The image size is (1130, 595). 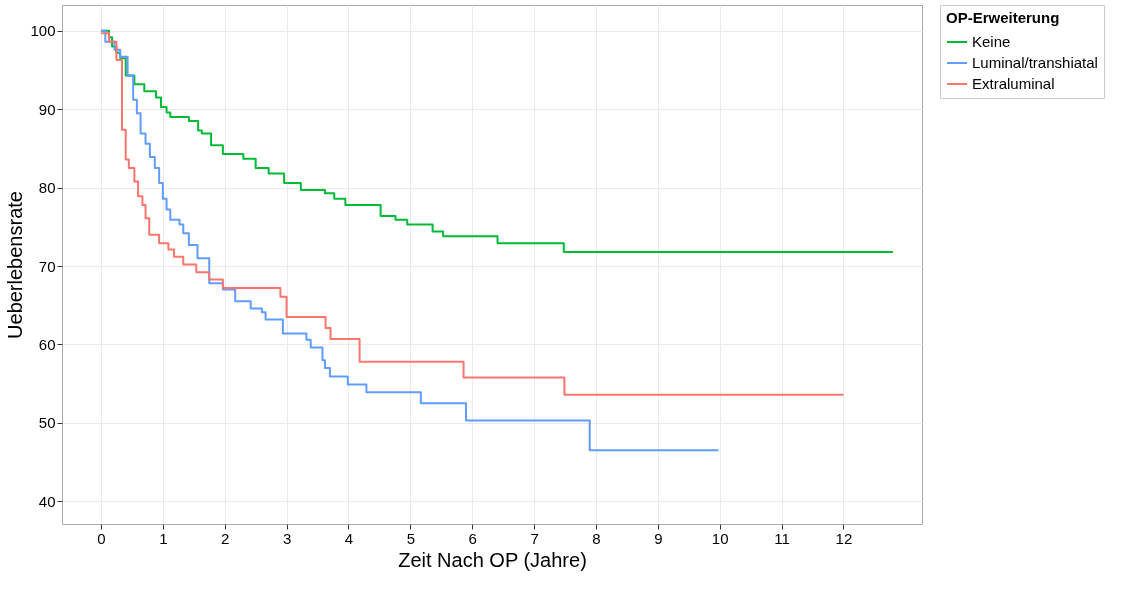 What do you see at coordinates (534, 538) in the screenshot?
I see `x-tick-label: 7` at bounding box center [534, 538].